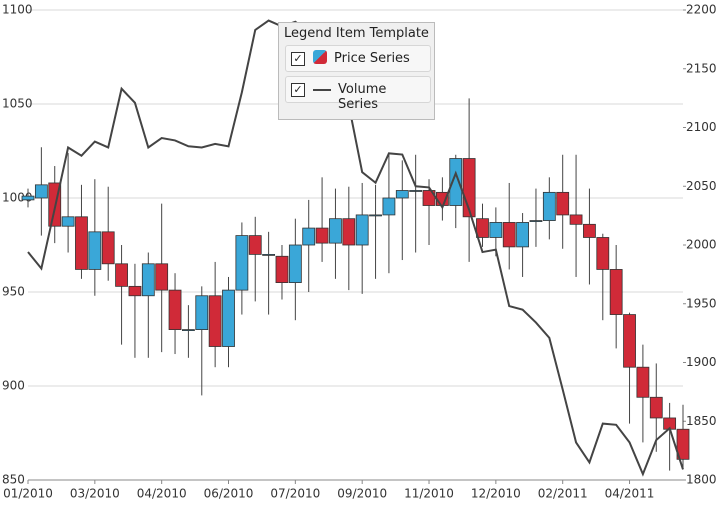  I want to click on y2-tick-label: 2150, so click(701, 68).